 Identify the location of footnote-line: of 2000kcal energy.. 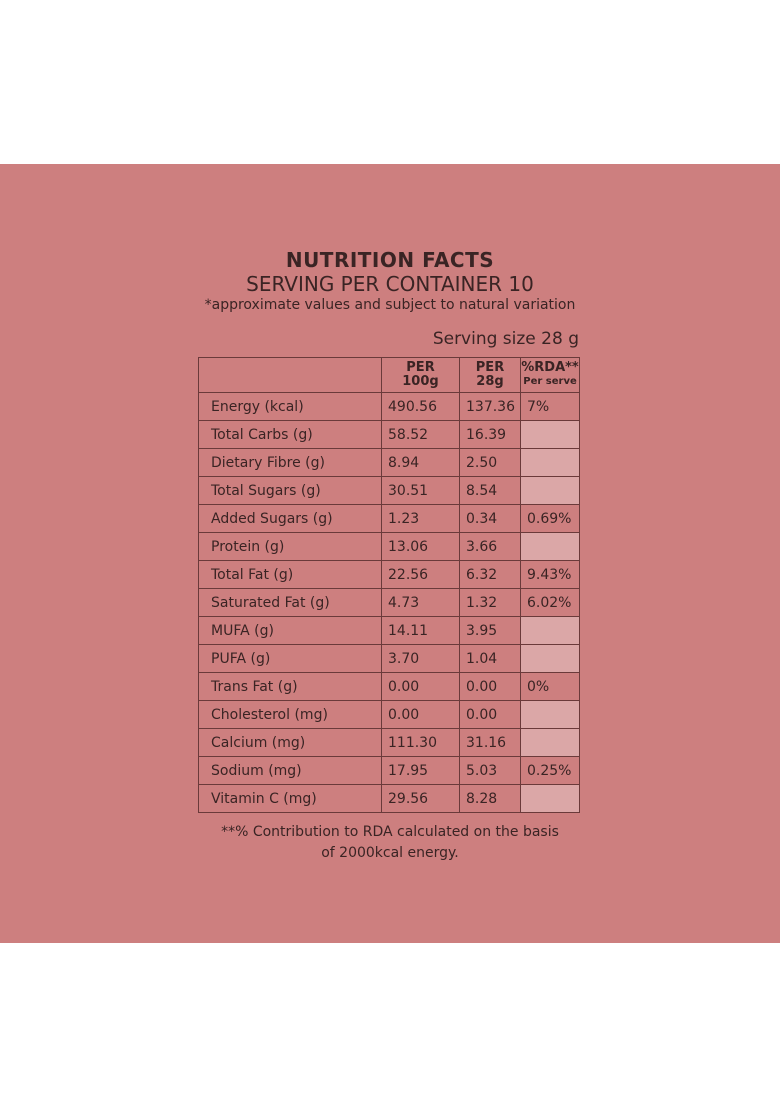
(390, 853).